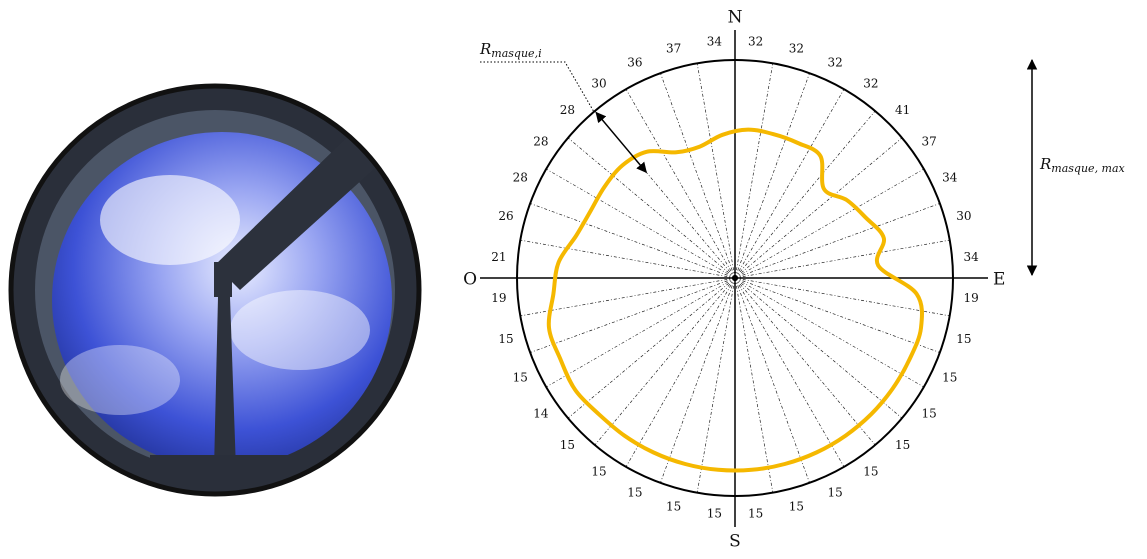 This screenshot has height=559, width=1147. What do you see at coordinates (735, 542) in the screenshot?
I see `compass-s: S` at bounding box center [735, 542].